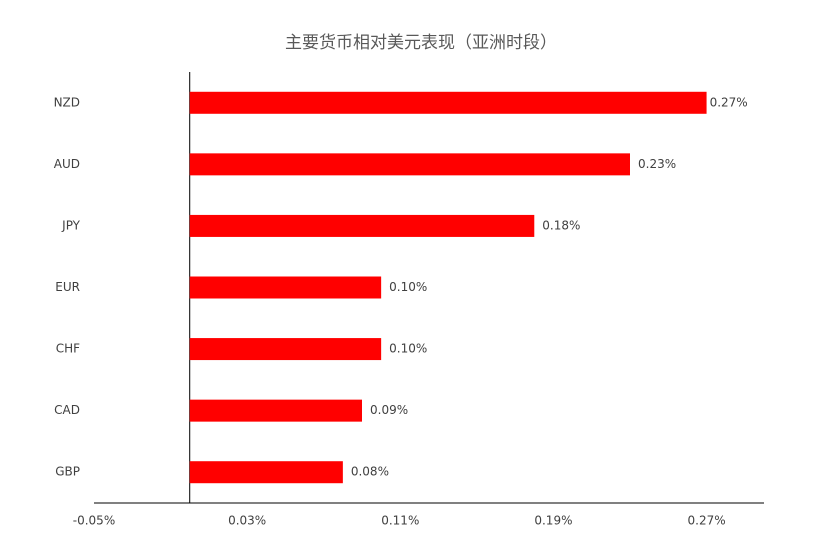  Describe the element at coordinates (370, 472) in the screenshot. I see `data-label: 0.08%` at that location.